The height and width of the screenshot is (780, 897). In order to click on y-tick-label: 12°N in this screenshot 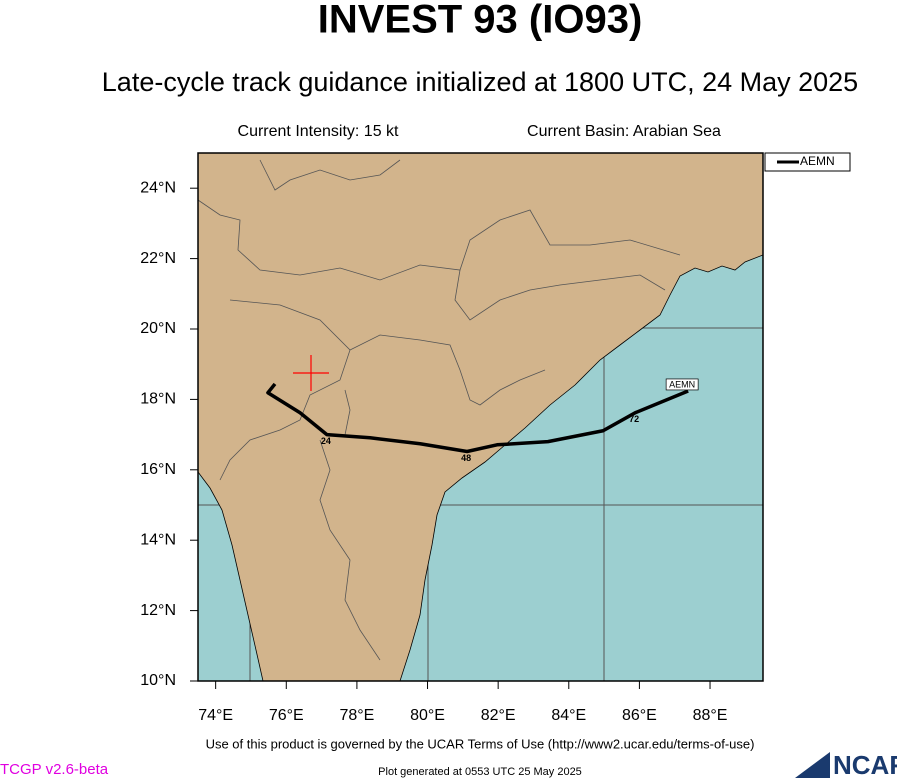, I will do `click(158, 610)`.